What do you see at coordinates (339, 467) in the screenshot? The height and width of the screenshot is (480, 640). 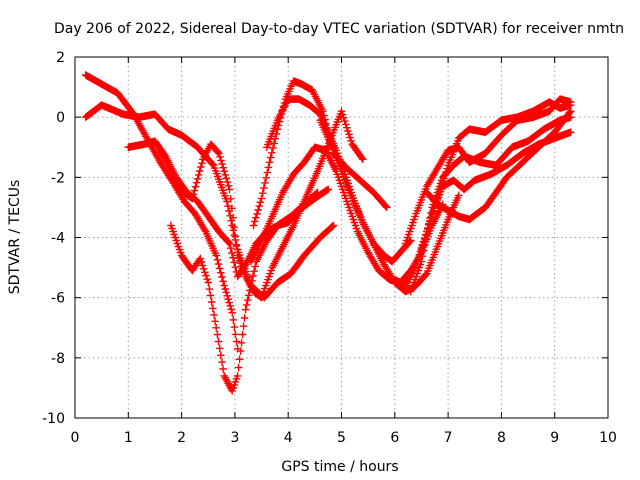 I see `x-axis-label: GPS time / hours` at bounding box center [339, 467].